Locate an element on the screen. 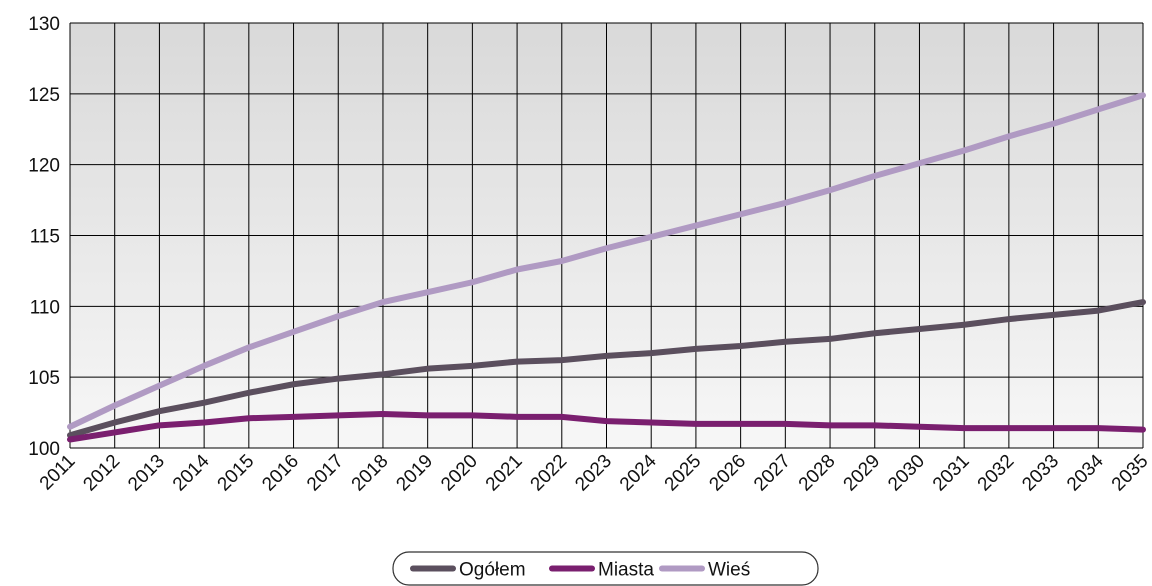 The height and width of the screenshot is (586, 1152). legend: Ogółem Miasta Wieś is located at coordinates (605, 568).